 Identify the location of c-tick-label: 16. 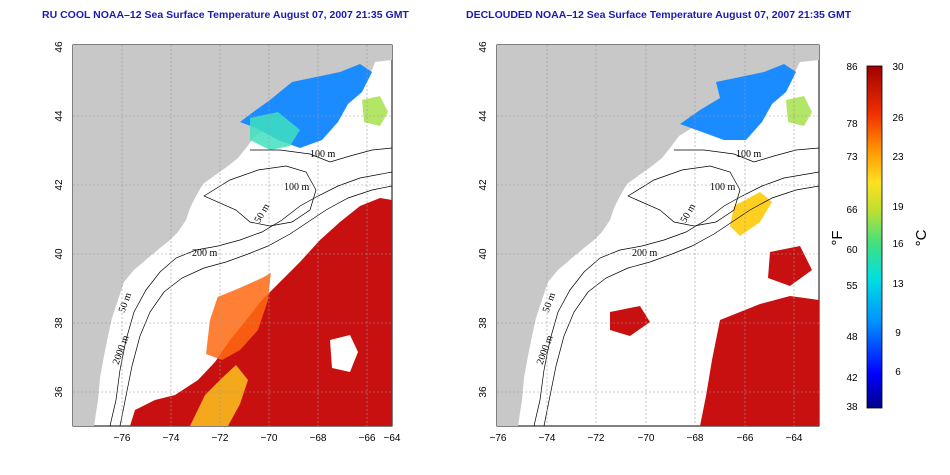
(898, 244).